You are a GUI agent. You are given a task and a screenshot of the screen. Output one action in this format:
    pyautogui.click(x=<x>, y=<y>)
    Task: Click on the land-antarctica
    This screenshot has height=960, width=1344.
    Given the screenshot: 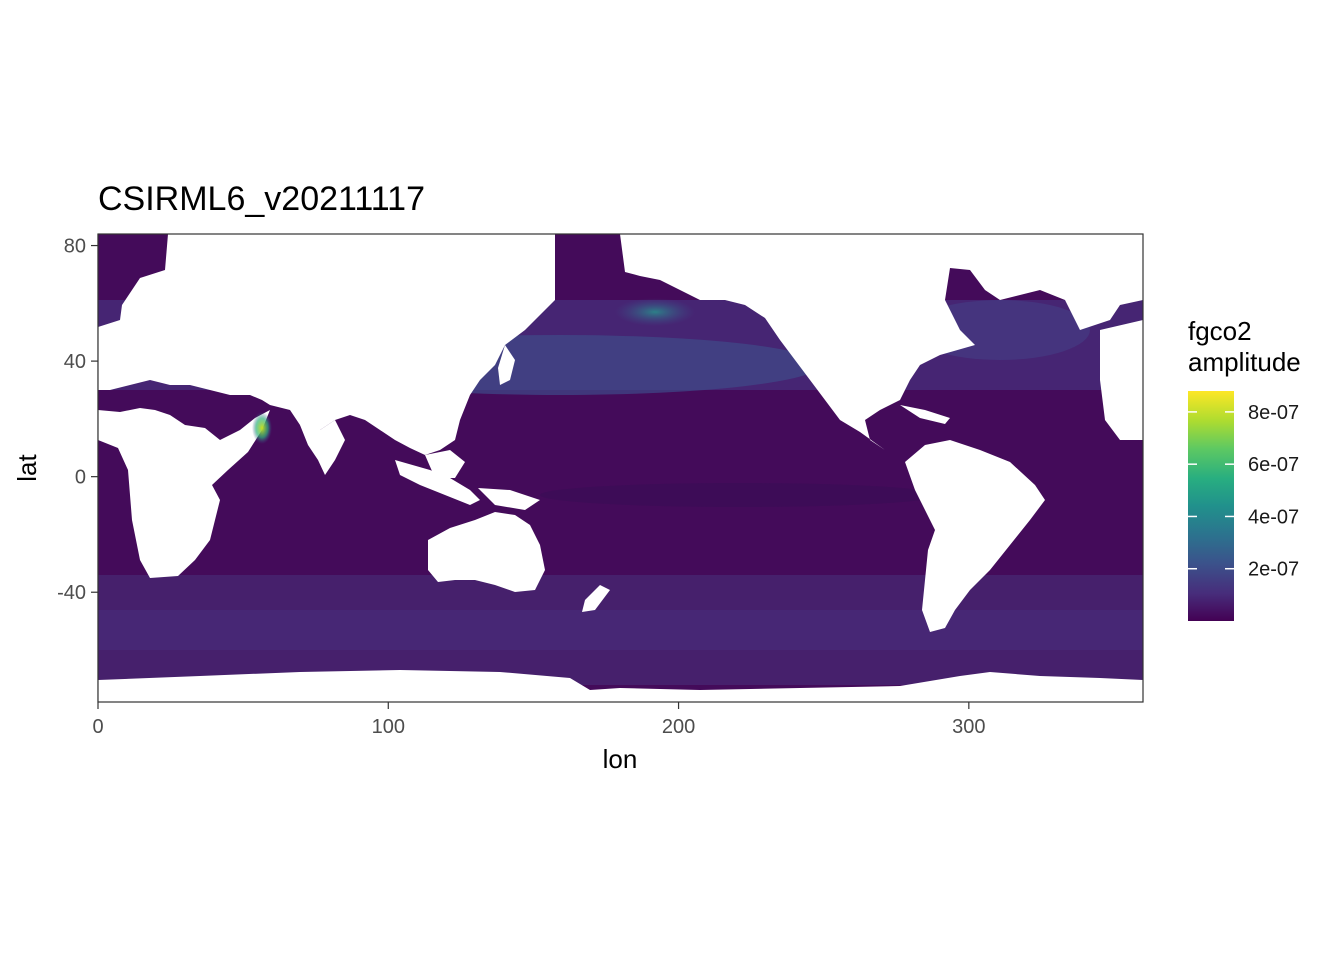 What is the action you would take?
    pyautogui.click(x=620, y=686)
    